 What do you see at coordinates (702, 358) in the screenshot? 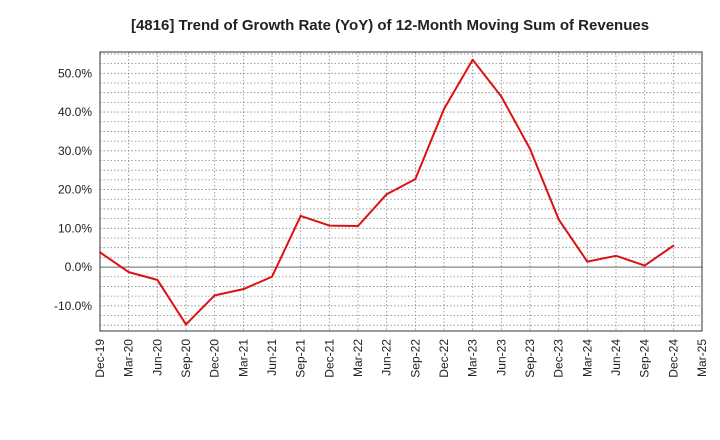
I see `x-tick-label: Mar-25` at bounding box center [702, 358].